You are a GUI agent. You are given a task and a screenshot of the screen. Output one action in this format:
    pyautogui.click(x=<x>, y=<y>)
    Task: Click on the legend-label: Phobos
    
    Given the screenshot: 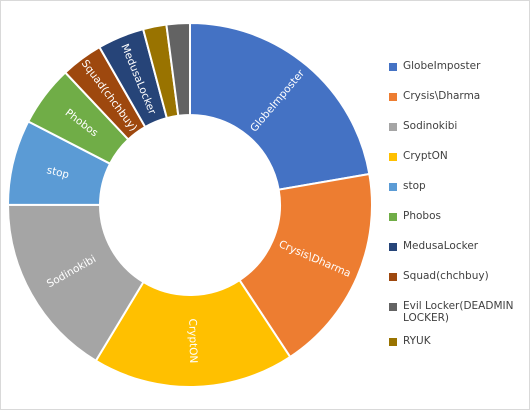 What is the action you would take?
    pyautogui.click(x=422, y=216)
    